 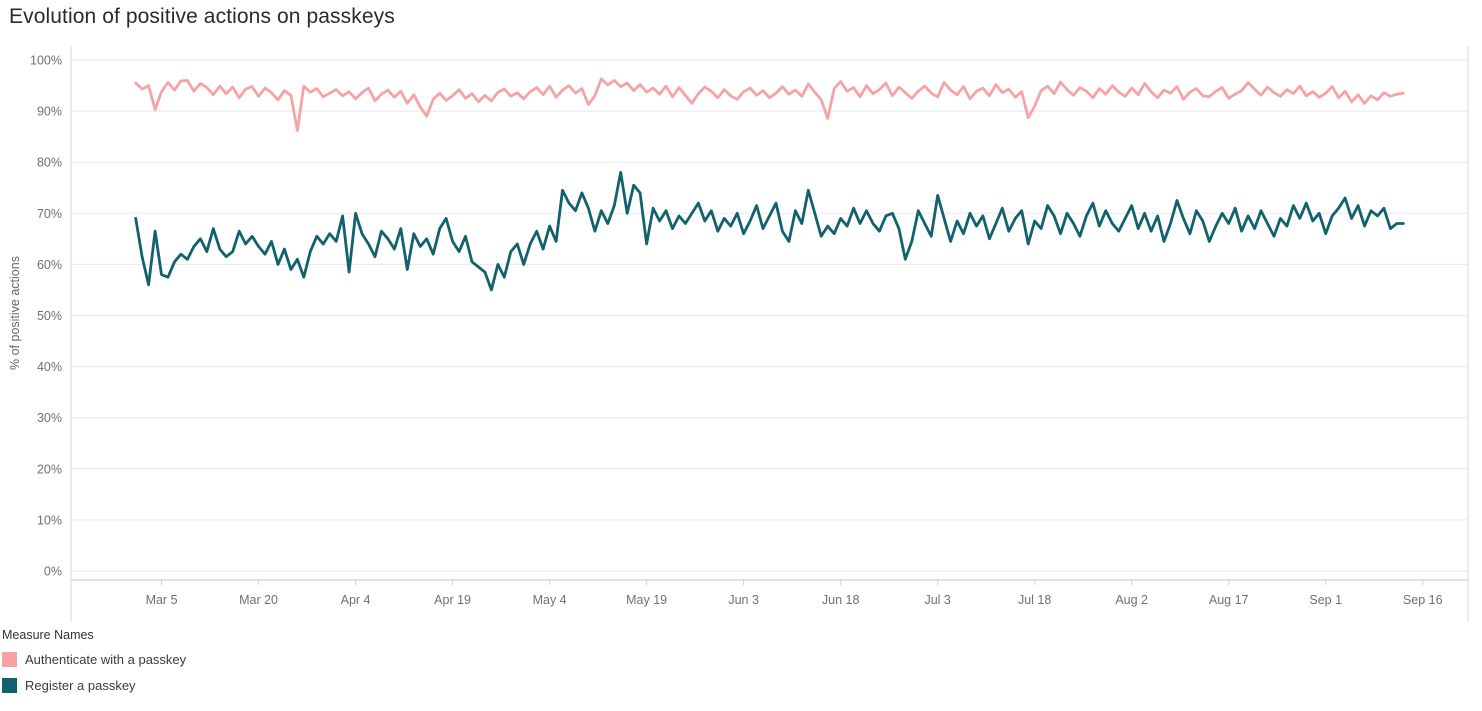 I want to click on legend-title: Measure Names, so click(x=48, y=635).